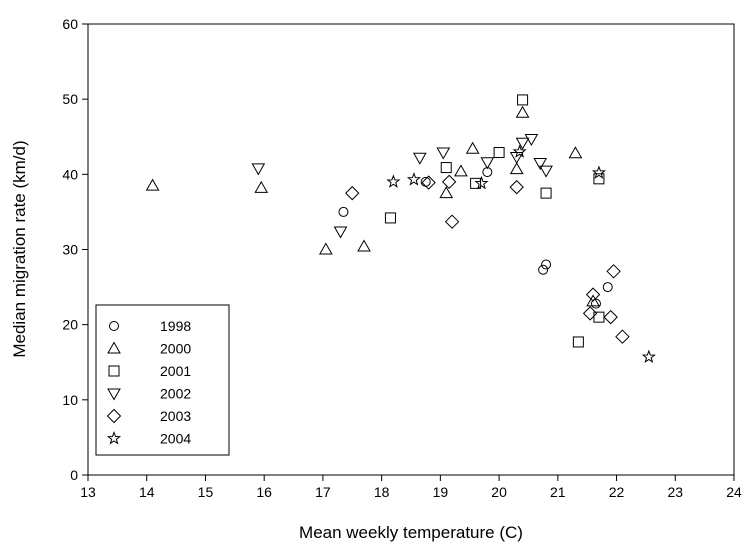  Describe the element at coordinates (175, 349) in the screenshot. I see `legend-label: 2000` at that location.